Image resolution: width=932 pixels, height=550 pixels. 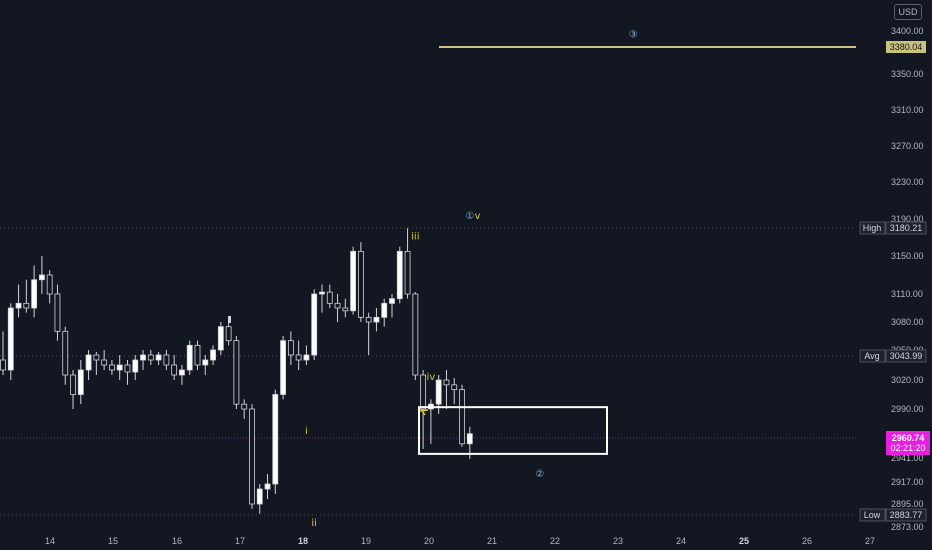 What do you see at coordinates (908, 12) in the screenshot?
I see `currency-badge: USD` at bounding box center [908, 12].